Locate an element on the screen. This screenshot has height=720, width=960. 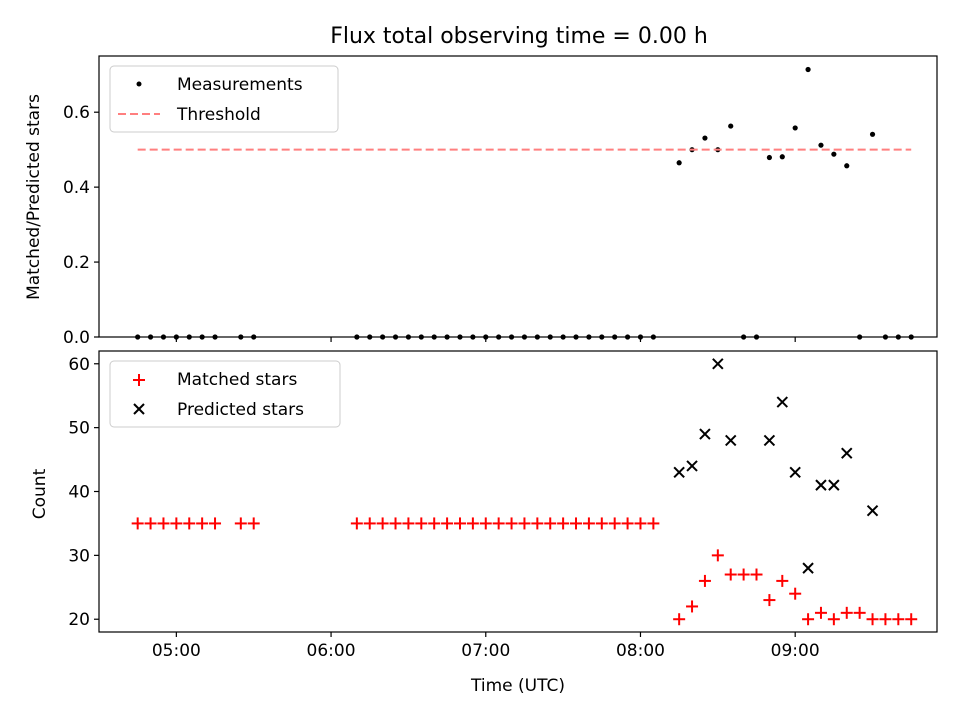
bottom-y-tick-label: 40 is located at coordinates (79, 493).